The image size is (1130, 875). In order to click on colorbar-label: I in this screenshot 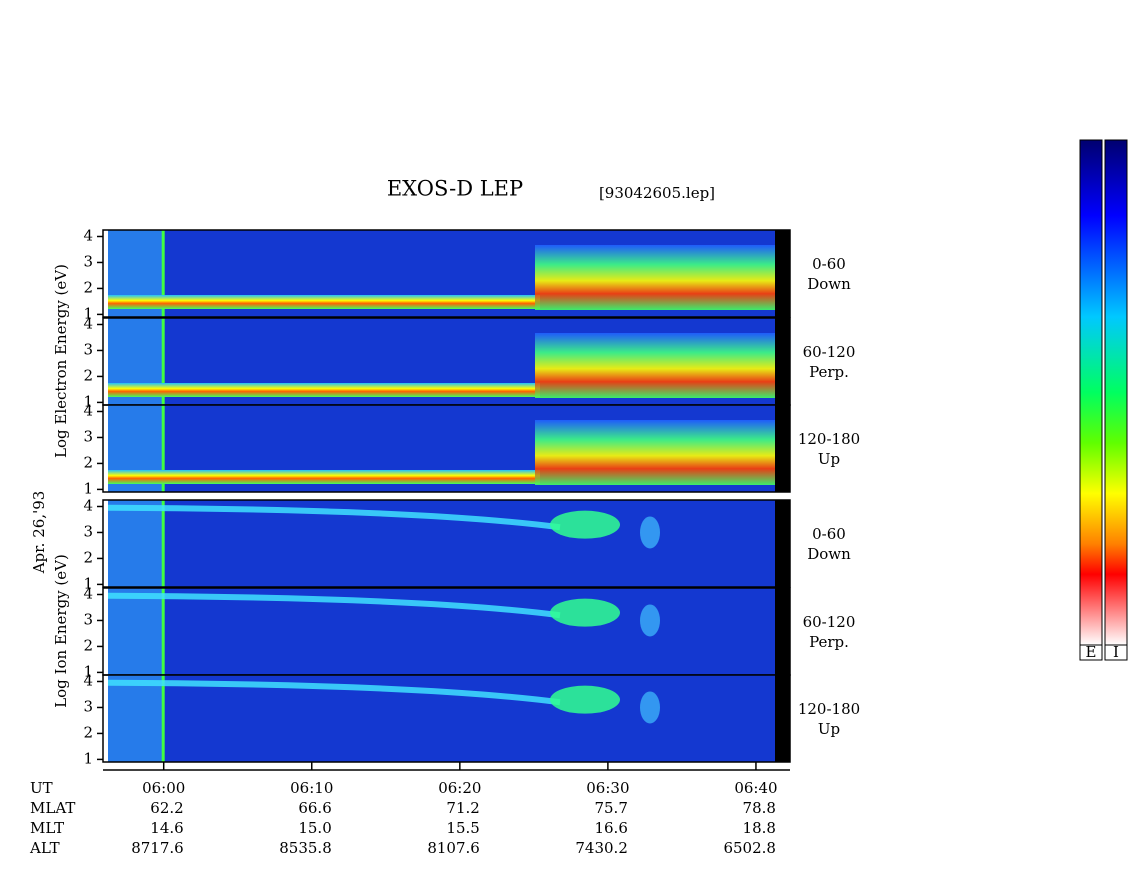, I will do `click(1116, 652)`.